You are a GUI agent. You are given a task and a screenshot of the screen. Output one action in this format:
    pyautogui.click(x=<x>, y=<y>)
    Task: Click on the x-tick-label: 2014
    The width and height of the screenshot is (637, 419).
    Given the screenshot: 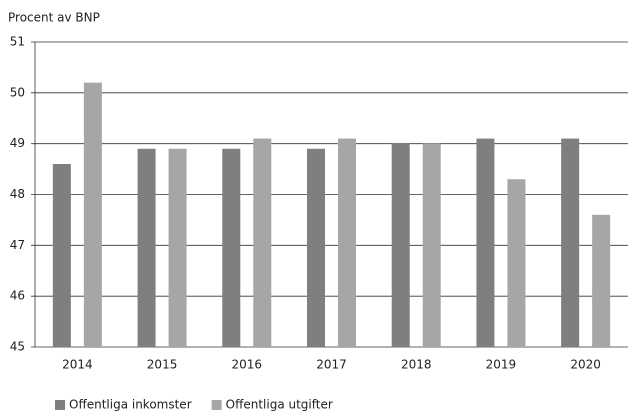 What is the action you would take?
    pyautogui.click(x=77, y=365)
    